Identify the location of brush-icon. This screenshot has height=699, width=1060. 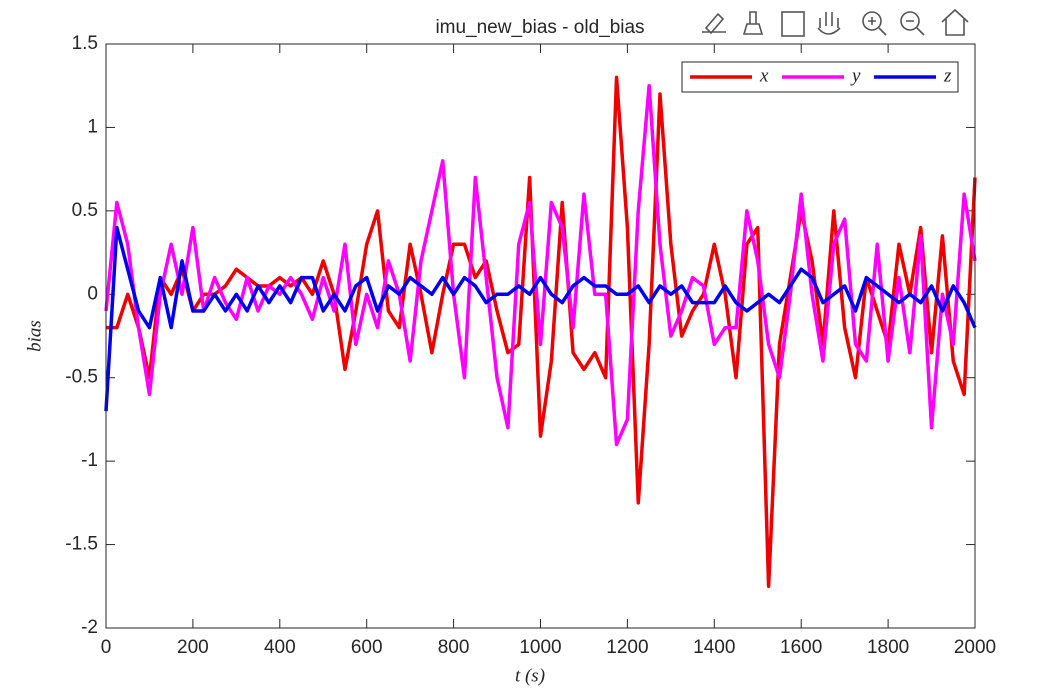
(753, 23).